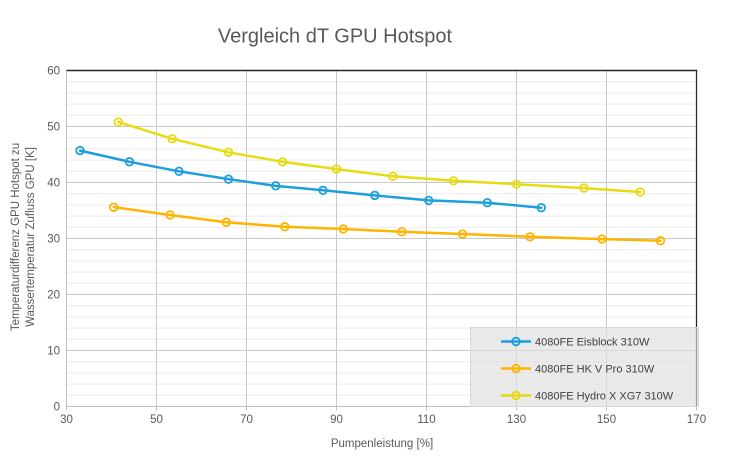  What do you see at coordinates (31, 237) in the screenshot?
I see `y-axis-title-line2: Wassertemperatur Zufluss GPU [K]` at bounding box center [31, 237].